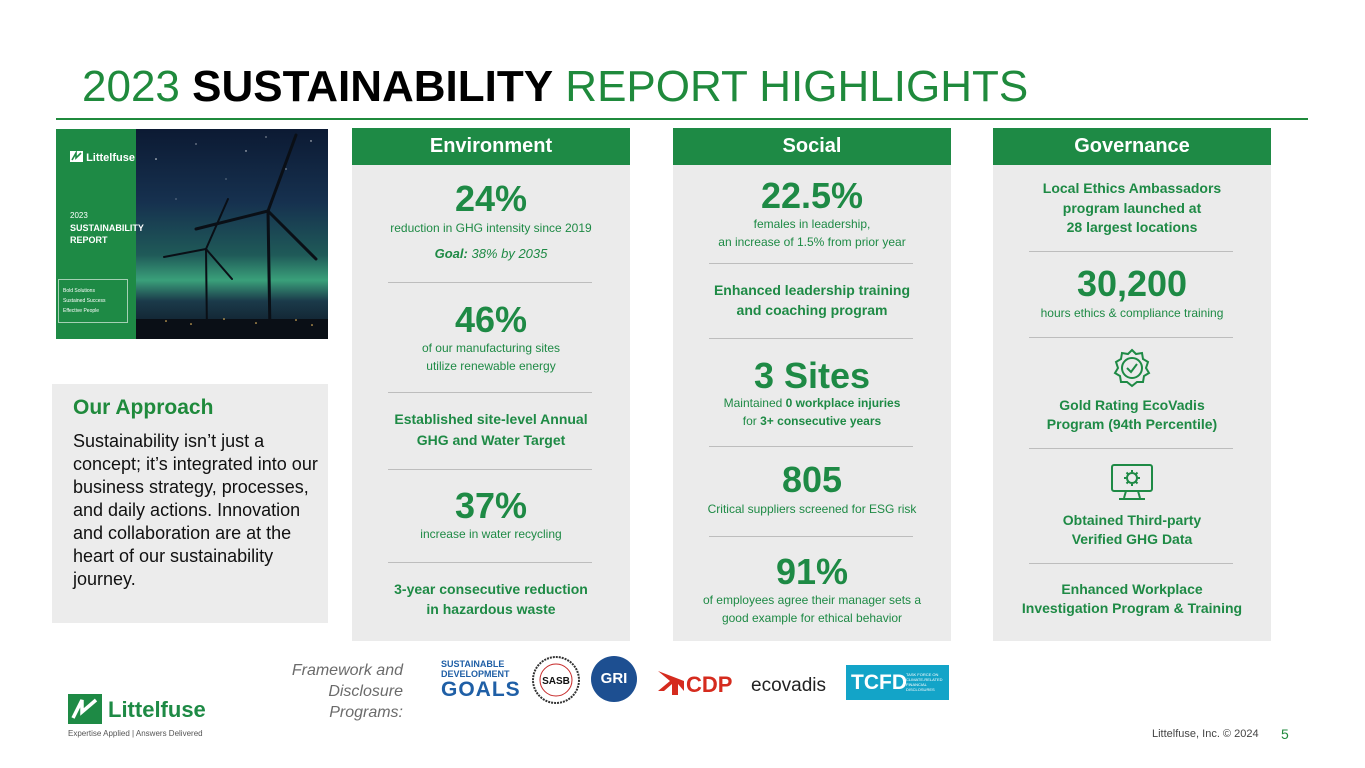  I want to click on env-stat-renewable: 46%, so click(491, 319).